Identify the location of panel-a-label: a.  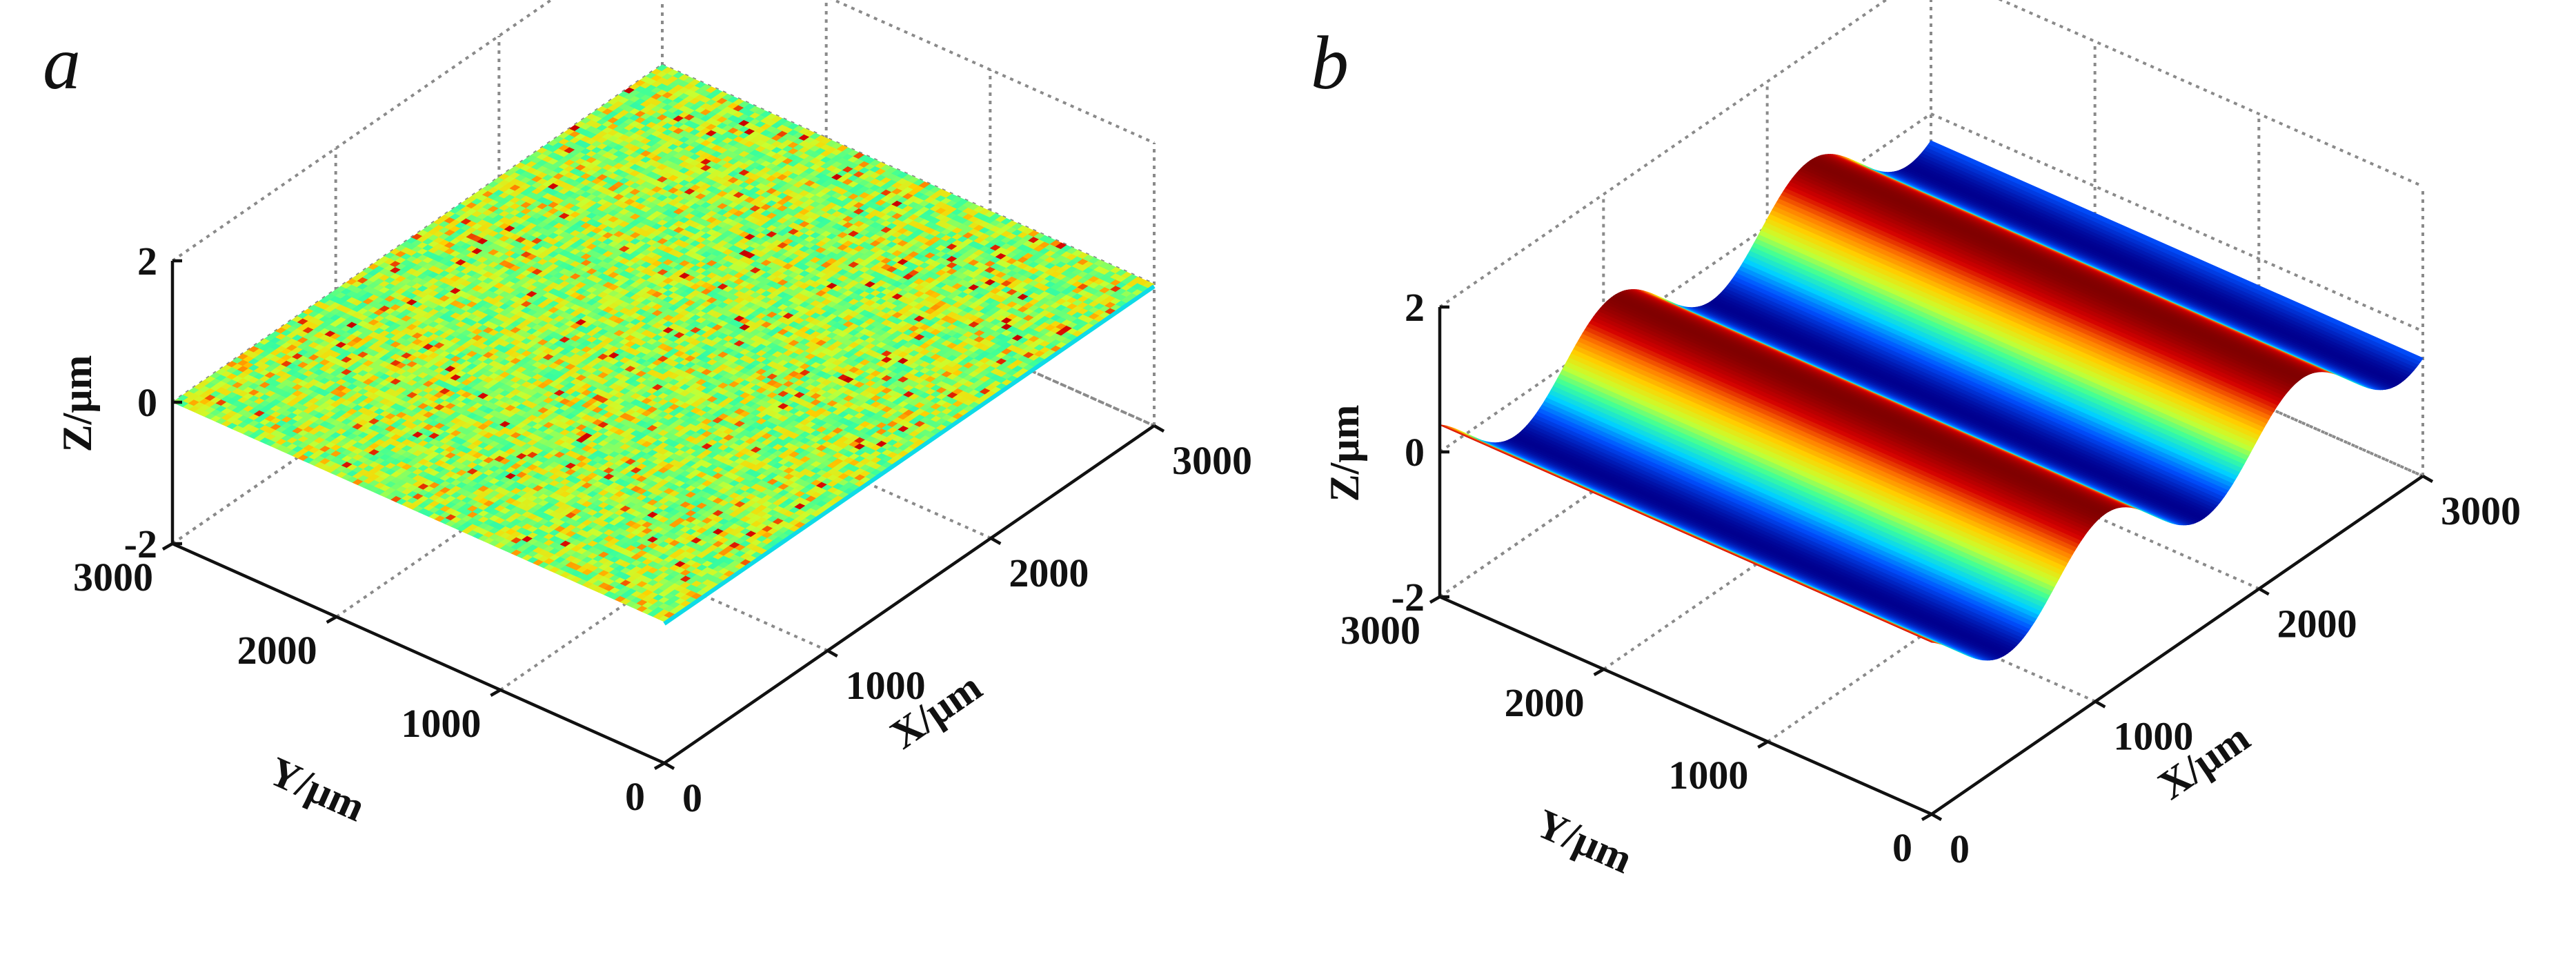
(62, 63).